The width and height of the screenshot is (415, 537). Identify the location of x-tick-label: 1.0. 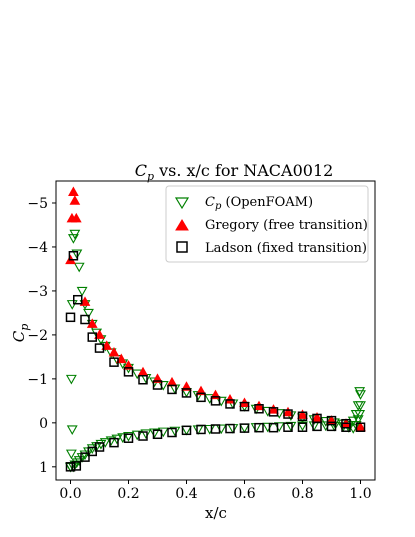
(360, 494).